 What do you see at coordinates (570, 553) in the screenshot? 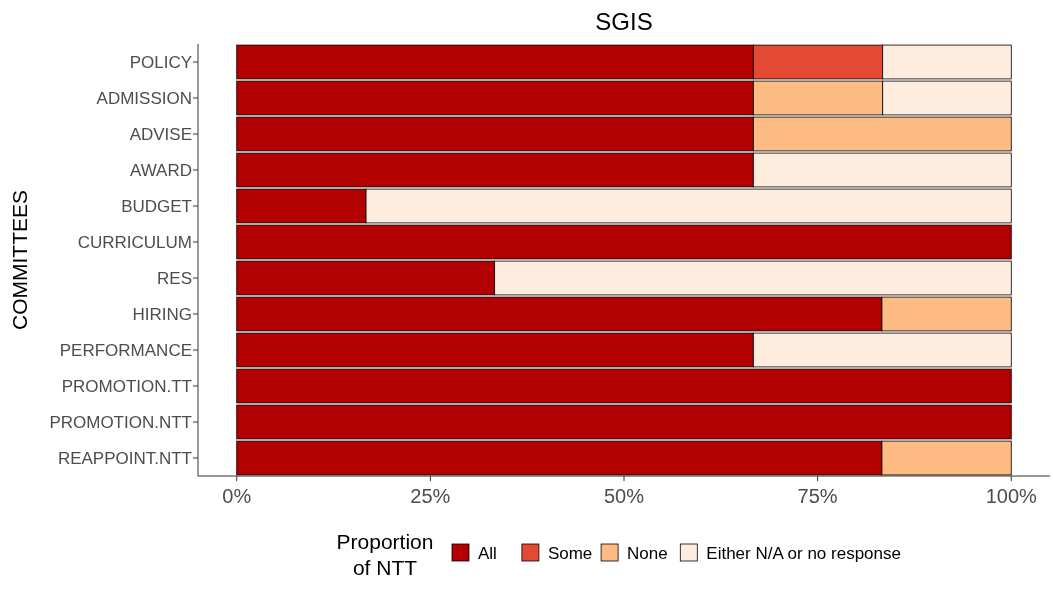
I see `legend-label: Some` at bounding box center [570, 553].